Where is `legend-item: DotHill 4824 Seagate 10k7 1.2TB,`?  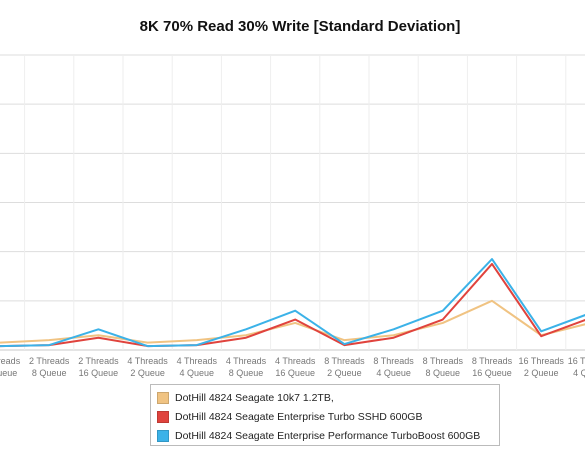
legend-item: DotHill 4824 Seagate 10k7 1.2TB, is located at coordinates (245, 398).